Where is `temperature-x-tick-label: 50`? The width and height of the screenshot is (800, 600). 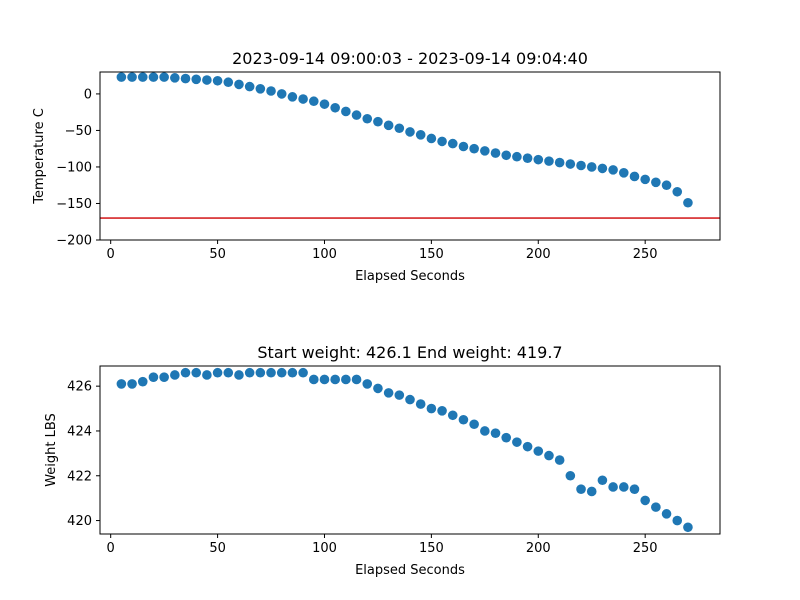
temperature-x-tick-label: 50 is located at coordinates (217, 254).